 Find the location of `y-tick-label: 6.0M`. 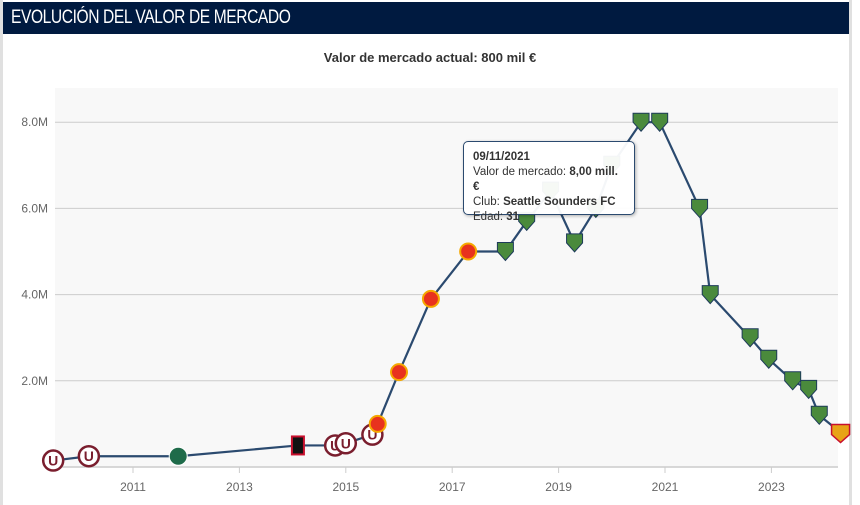

y-tick-label: 6.0M is located at coordinates (34, 208).